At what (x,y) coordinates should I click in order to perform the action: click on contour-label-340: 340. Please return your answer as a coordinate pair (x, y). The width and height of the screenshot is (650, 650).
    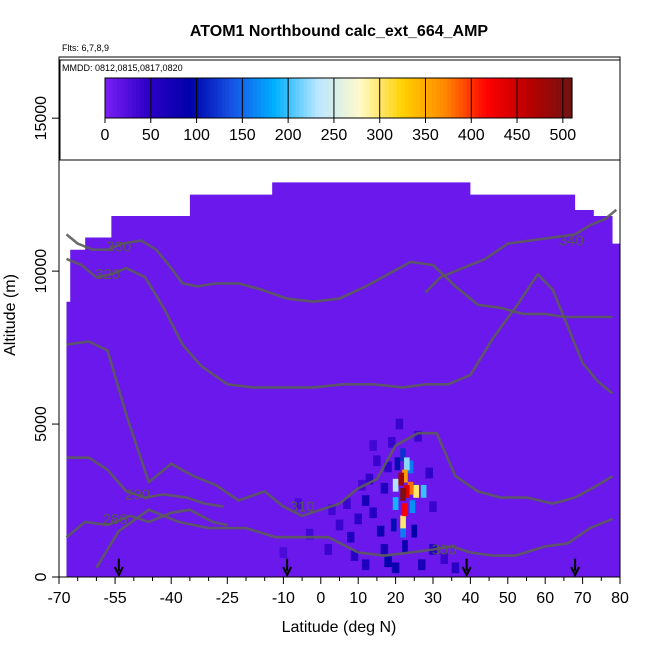
    Looking at the image, I should click on (571, 241).